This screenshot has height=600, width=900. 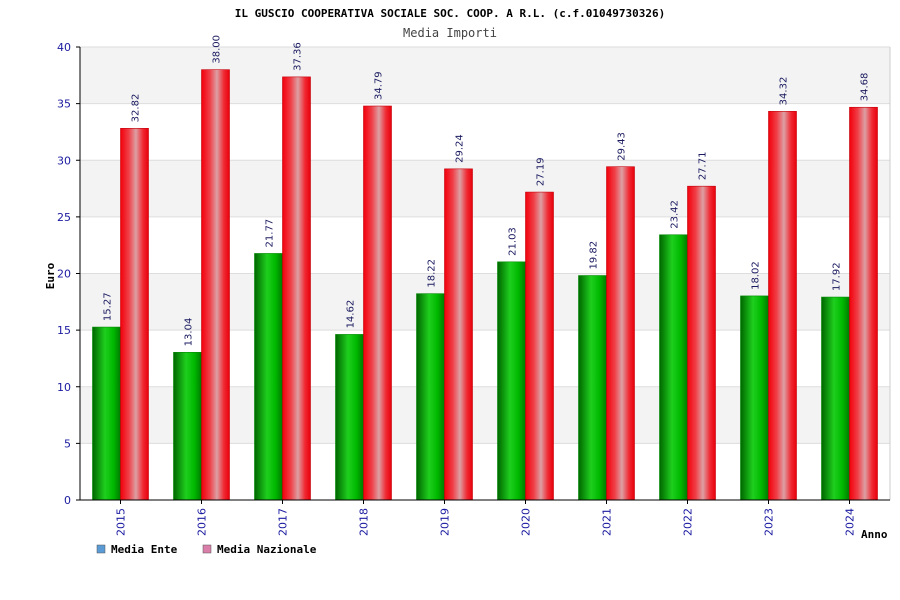 I want to click on data-label: 34.68, so click(x=865, y=87).